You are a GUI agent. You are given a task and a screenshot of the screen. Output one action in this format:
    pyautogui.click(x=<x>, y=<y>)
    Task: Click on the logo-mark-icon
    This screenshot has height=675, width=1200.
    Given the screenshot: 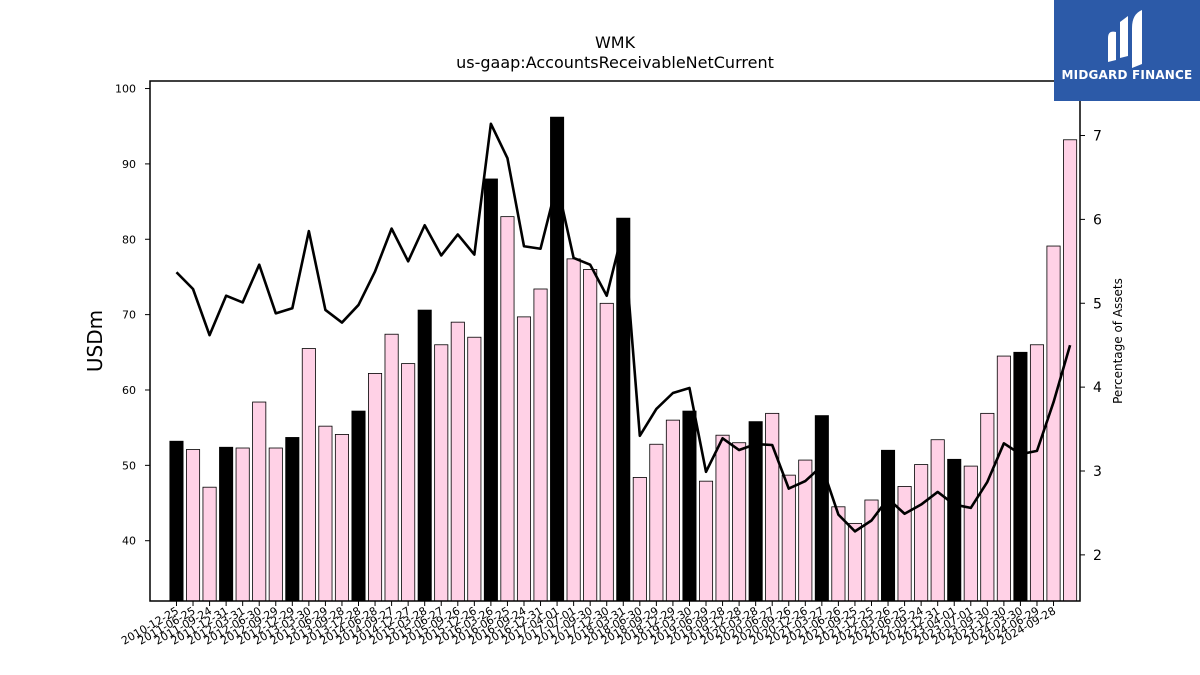 What is the action you would take?
    pyautogui.click(x=1125, y=39)
    